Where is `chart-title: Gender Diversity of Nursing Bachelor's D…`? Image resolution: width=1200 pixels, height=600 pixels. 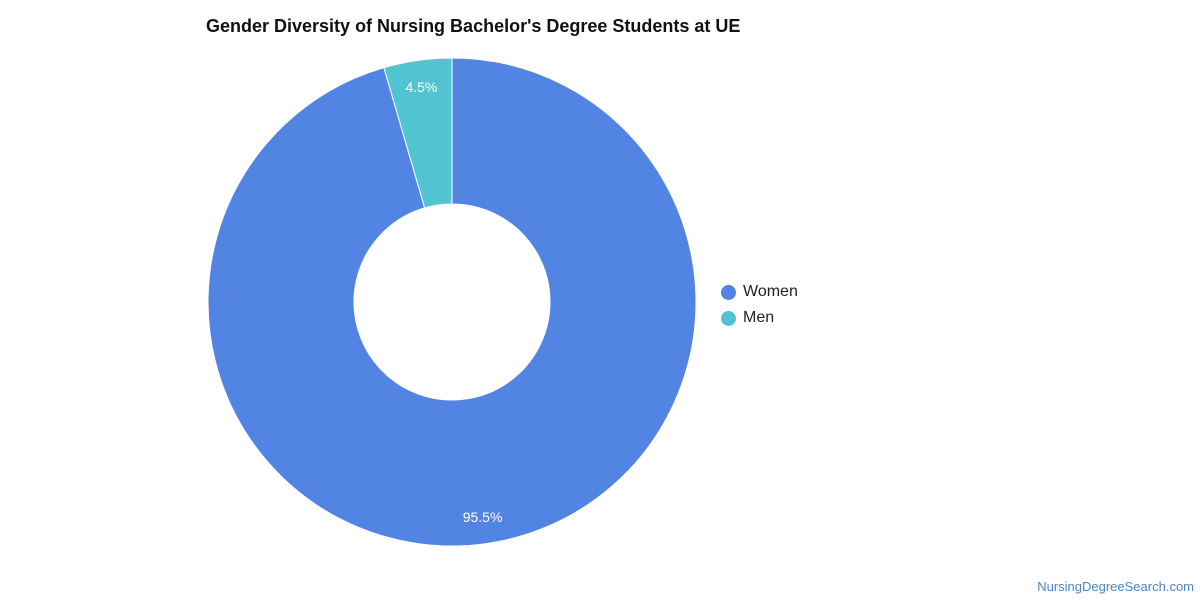 chart-title: Gender Diversity of Nursing Bachelor's D… is located at coordinates (473, 26).